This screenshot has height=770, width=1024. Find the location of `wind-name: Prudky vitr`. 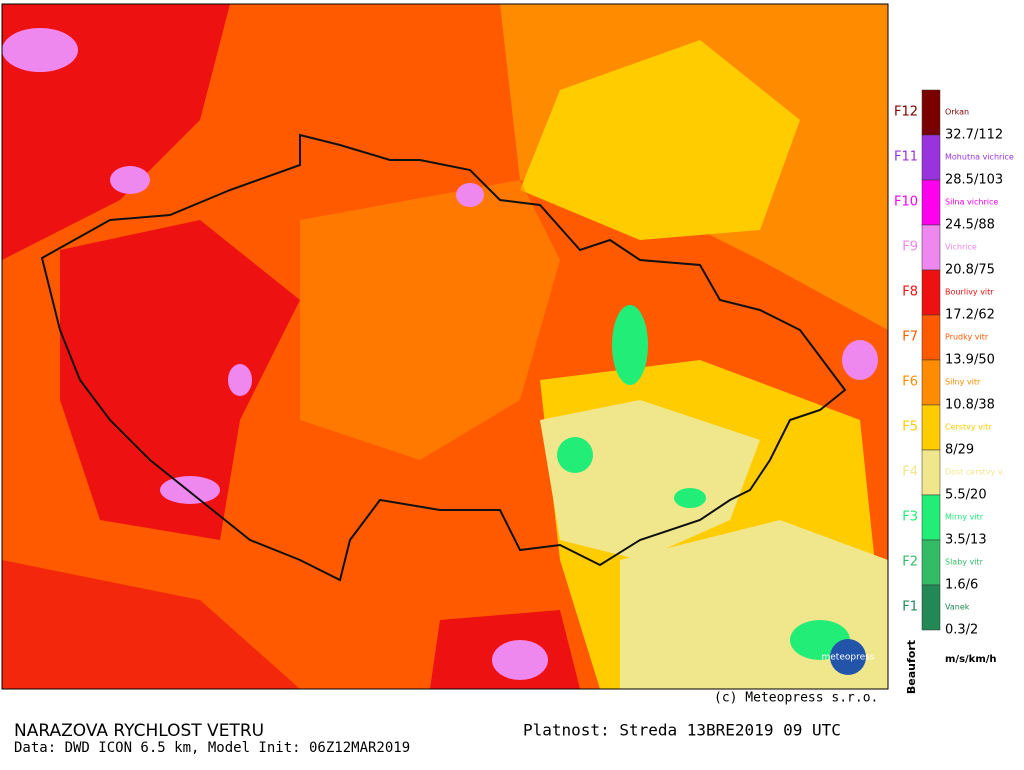

wind-name: Prudky vitr is located at coordinates (967, 337).